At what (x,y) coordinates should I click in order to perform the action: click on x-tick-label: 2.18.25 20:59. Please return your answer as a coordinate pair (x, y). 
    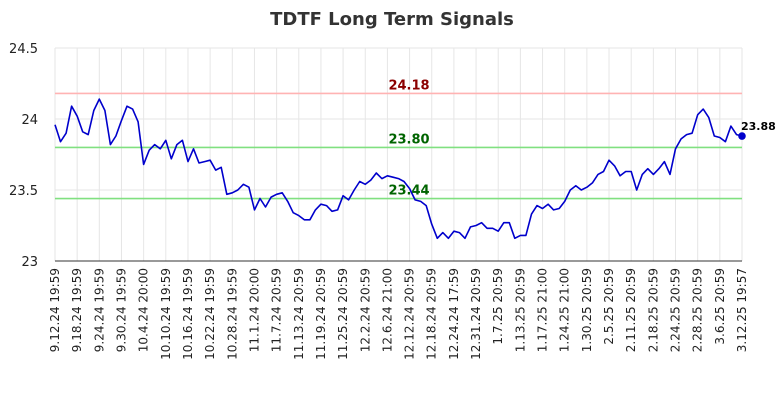
    Looking at the image, I should click on (653, 310).